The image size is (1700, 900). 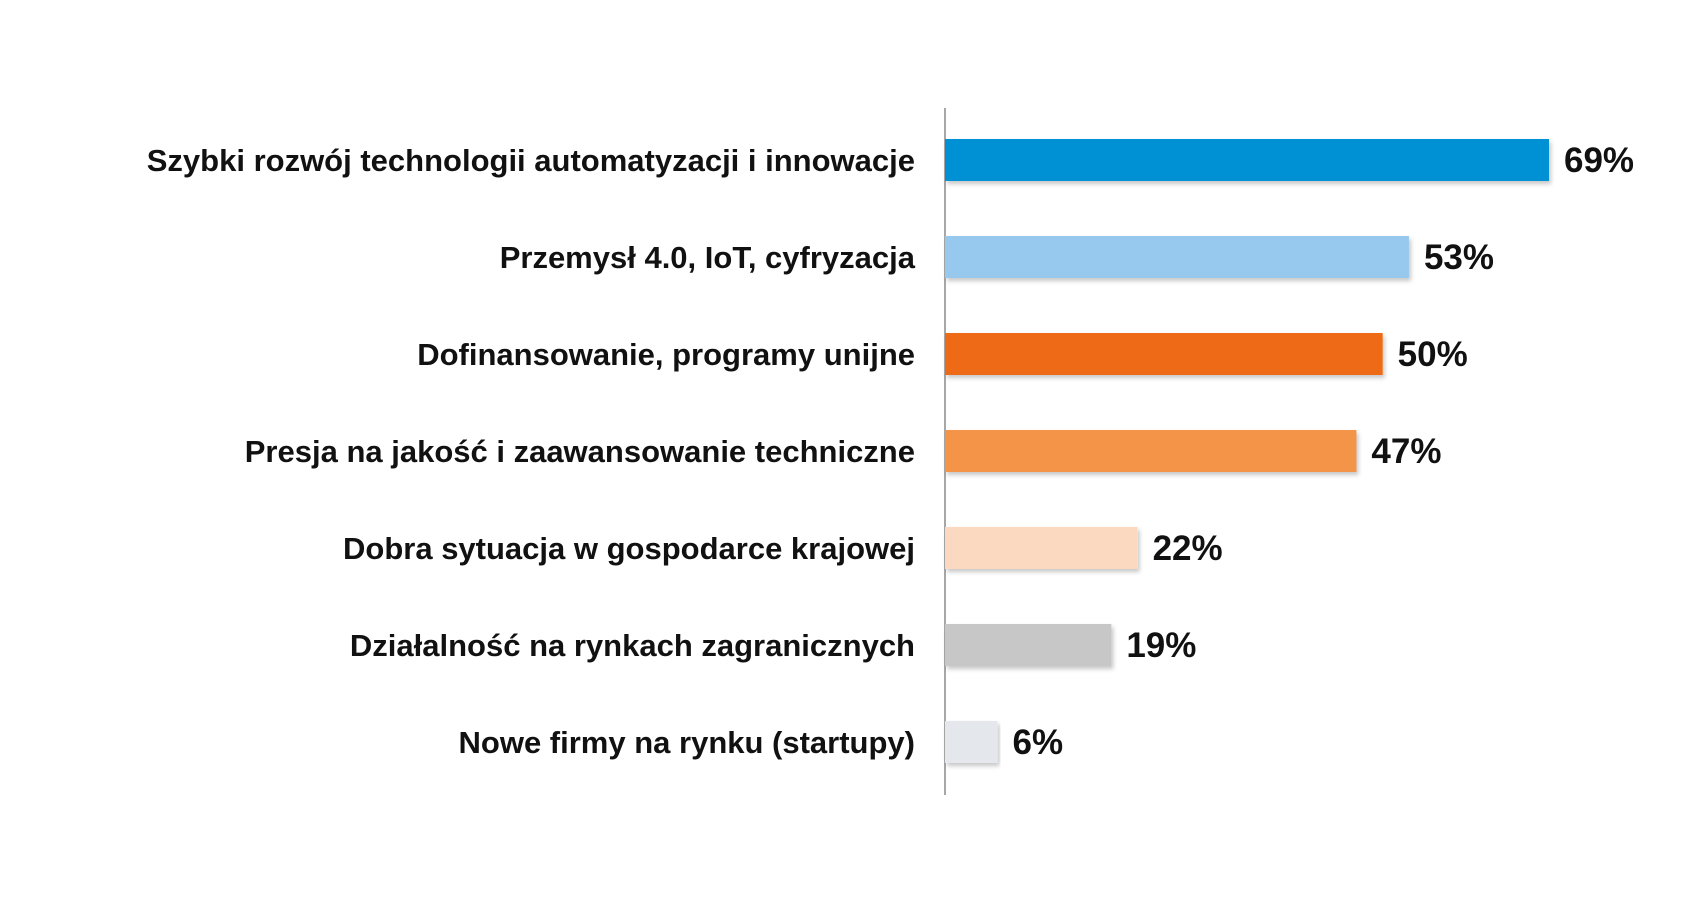 What do you see at coordinates (1433, 354) in the screenshot?
I see `data-label: 50%` at bounding box center [1433, 354].